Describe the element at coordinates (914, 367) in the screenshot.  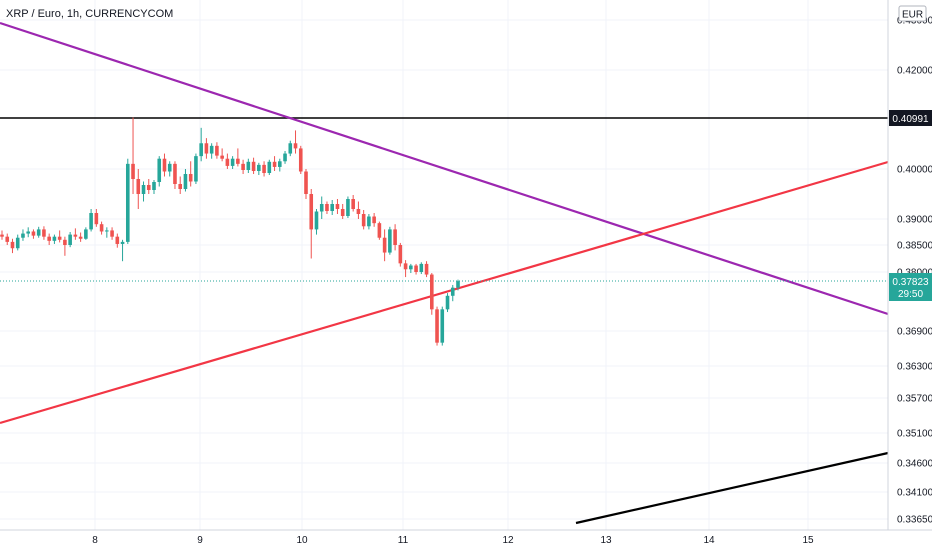
I see `price-tick-label: 0.36300` at that location.